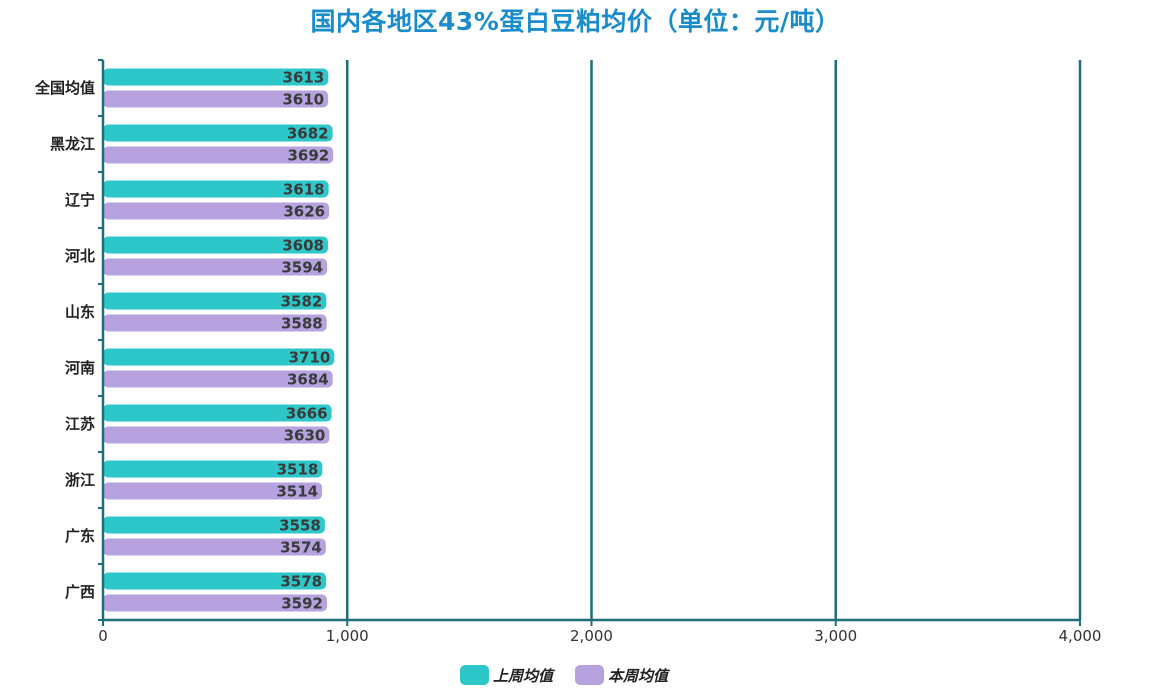 Image resolution: width=1151 pixels, height=690 pixels. Describe the element at coordinates (302, 302) in the screenshot. I see `bar-value-label: 3582` at that location.